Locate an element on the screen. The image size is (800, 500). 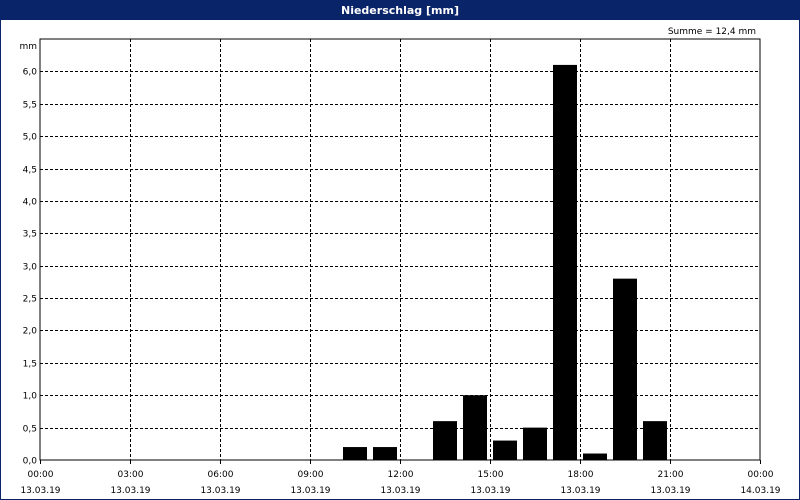
x-tick-date-label: 14.03.19 is located at coordinates (760, 491).